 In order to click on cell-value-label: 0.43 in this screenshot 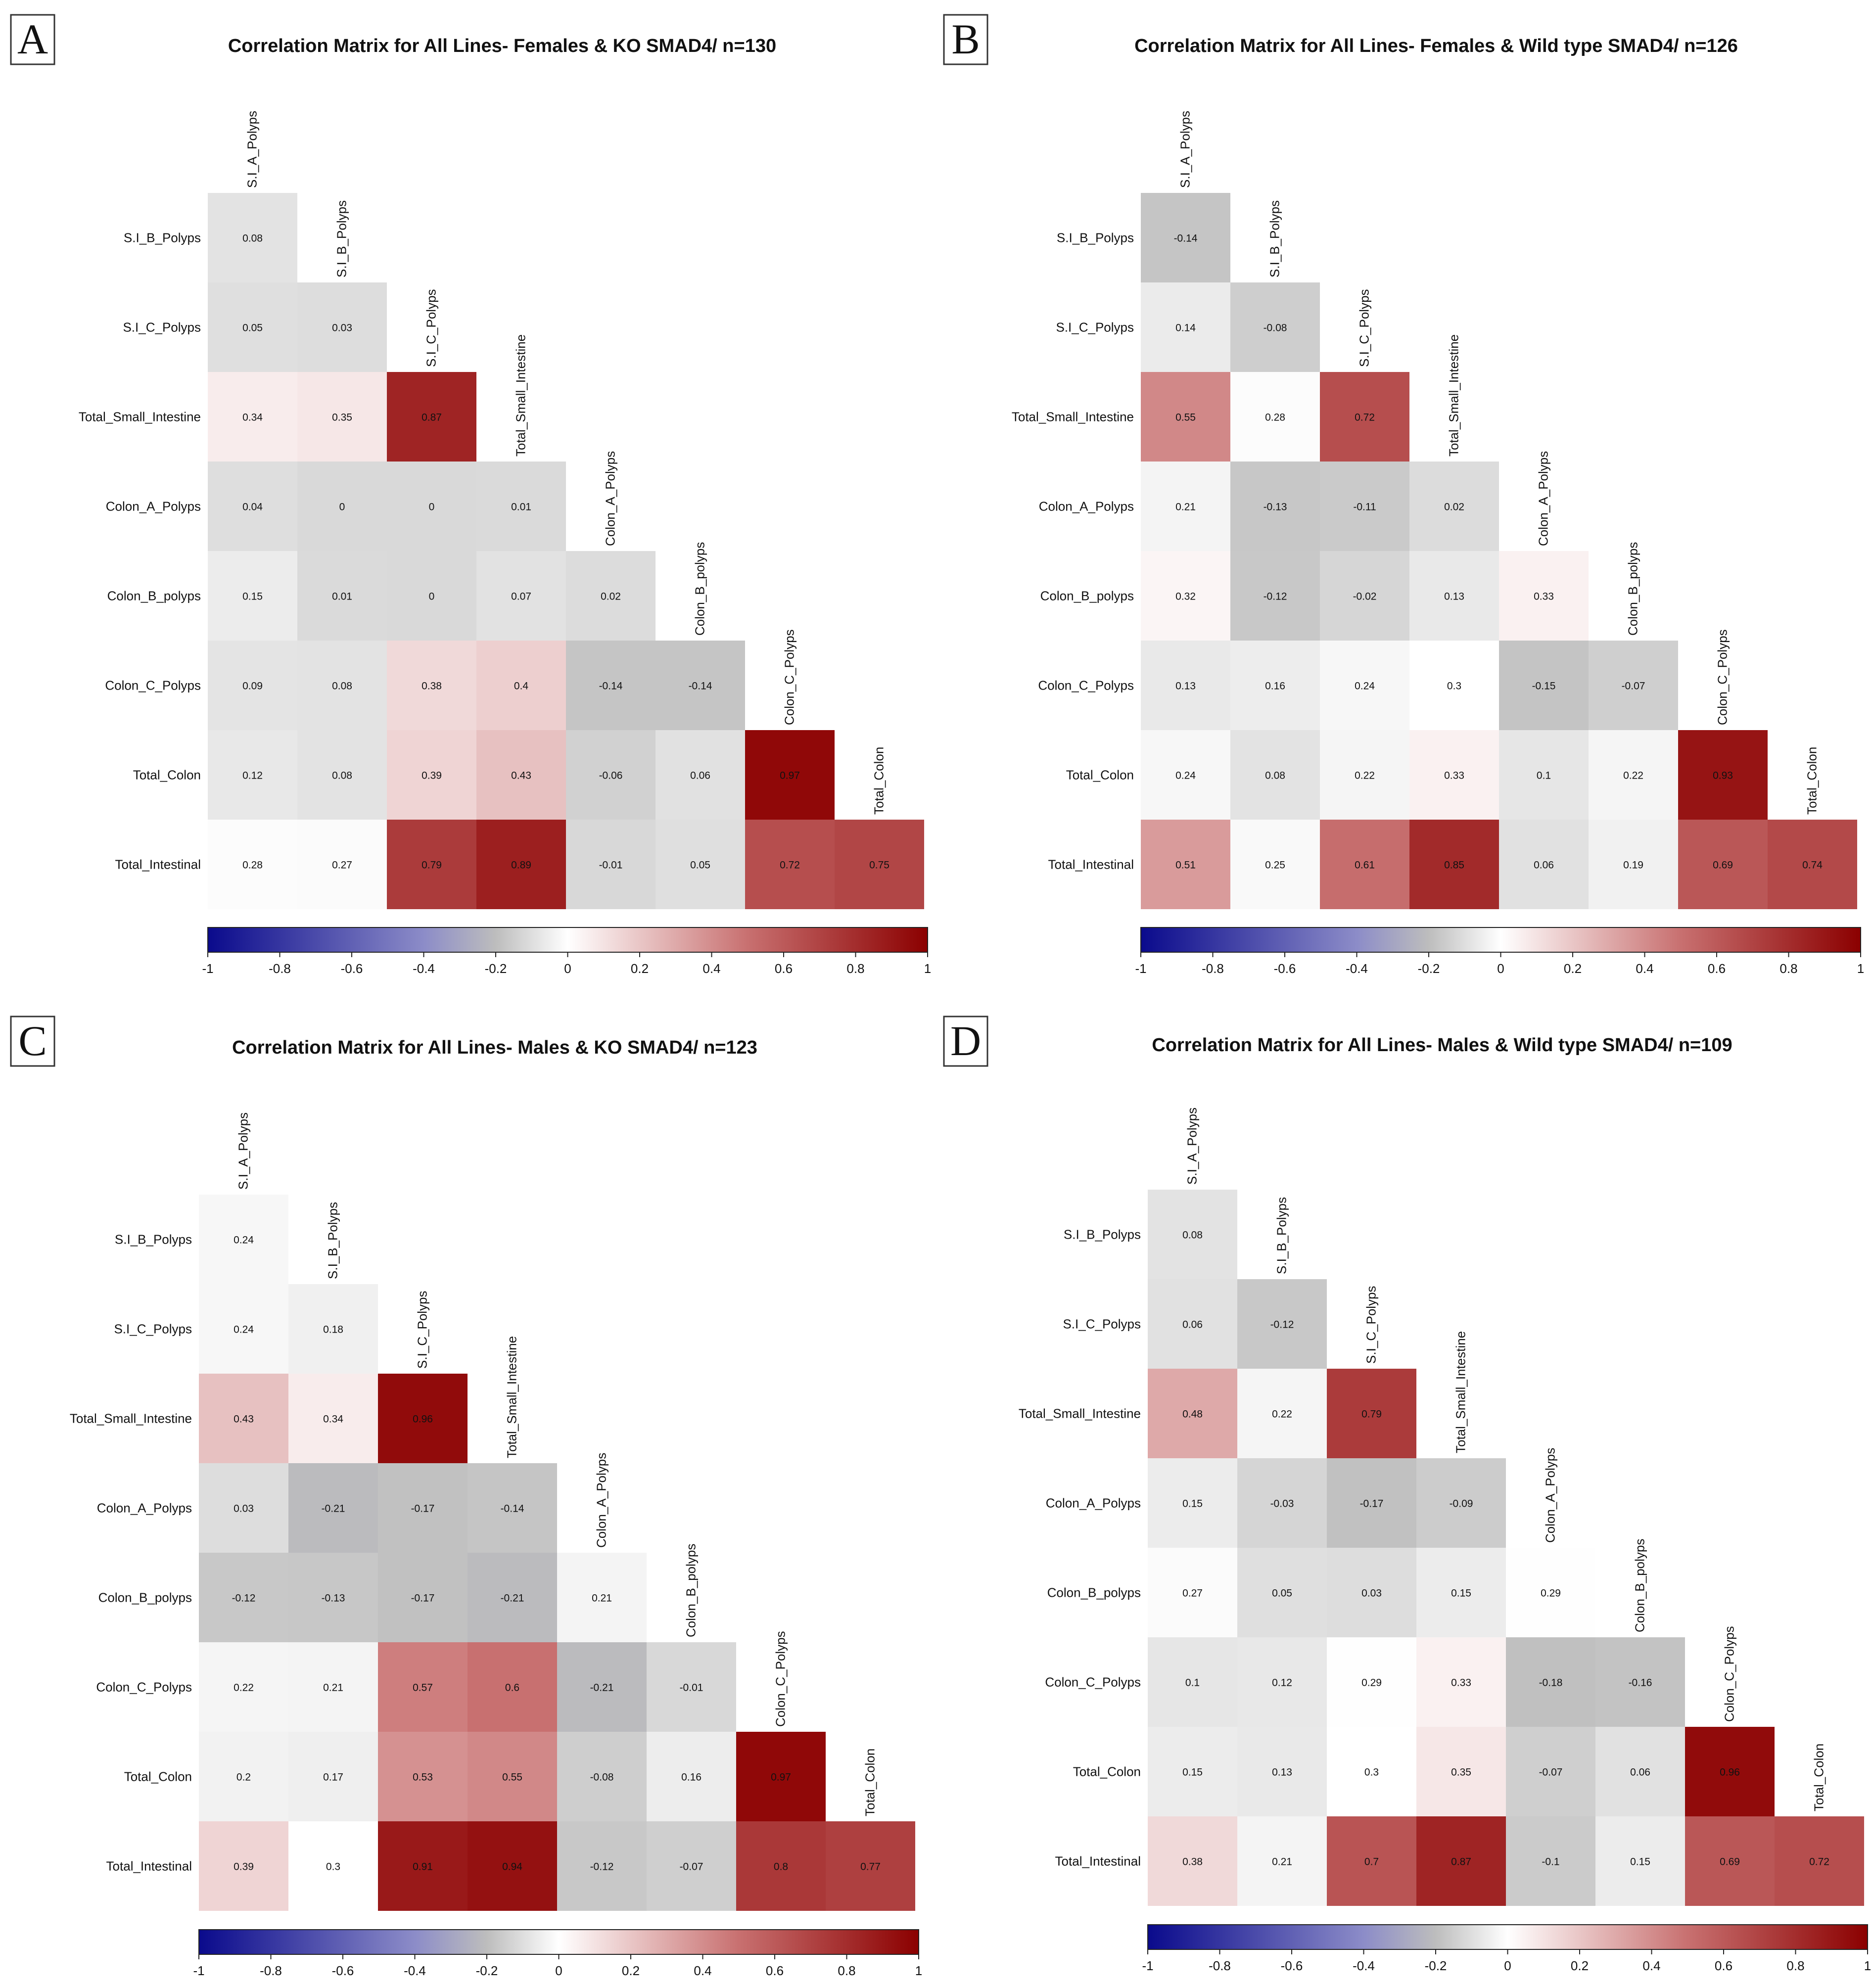, I will do `click(244, 1419)`.